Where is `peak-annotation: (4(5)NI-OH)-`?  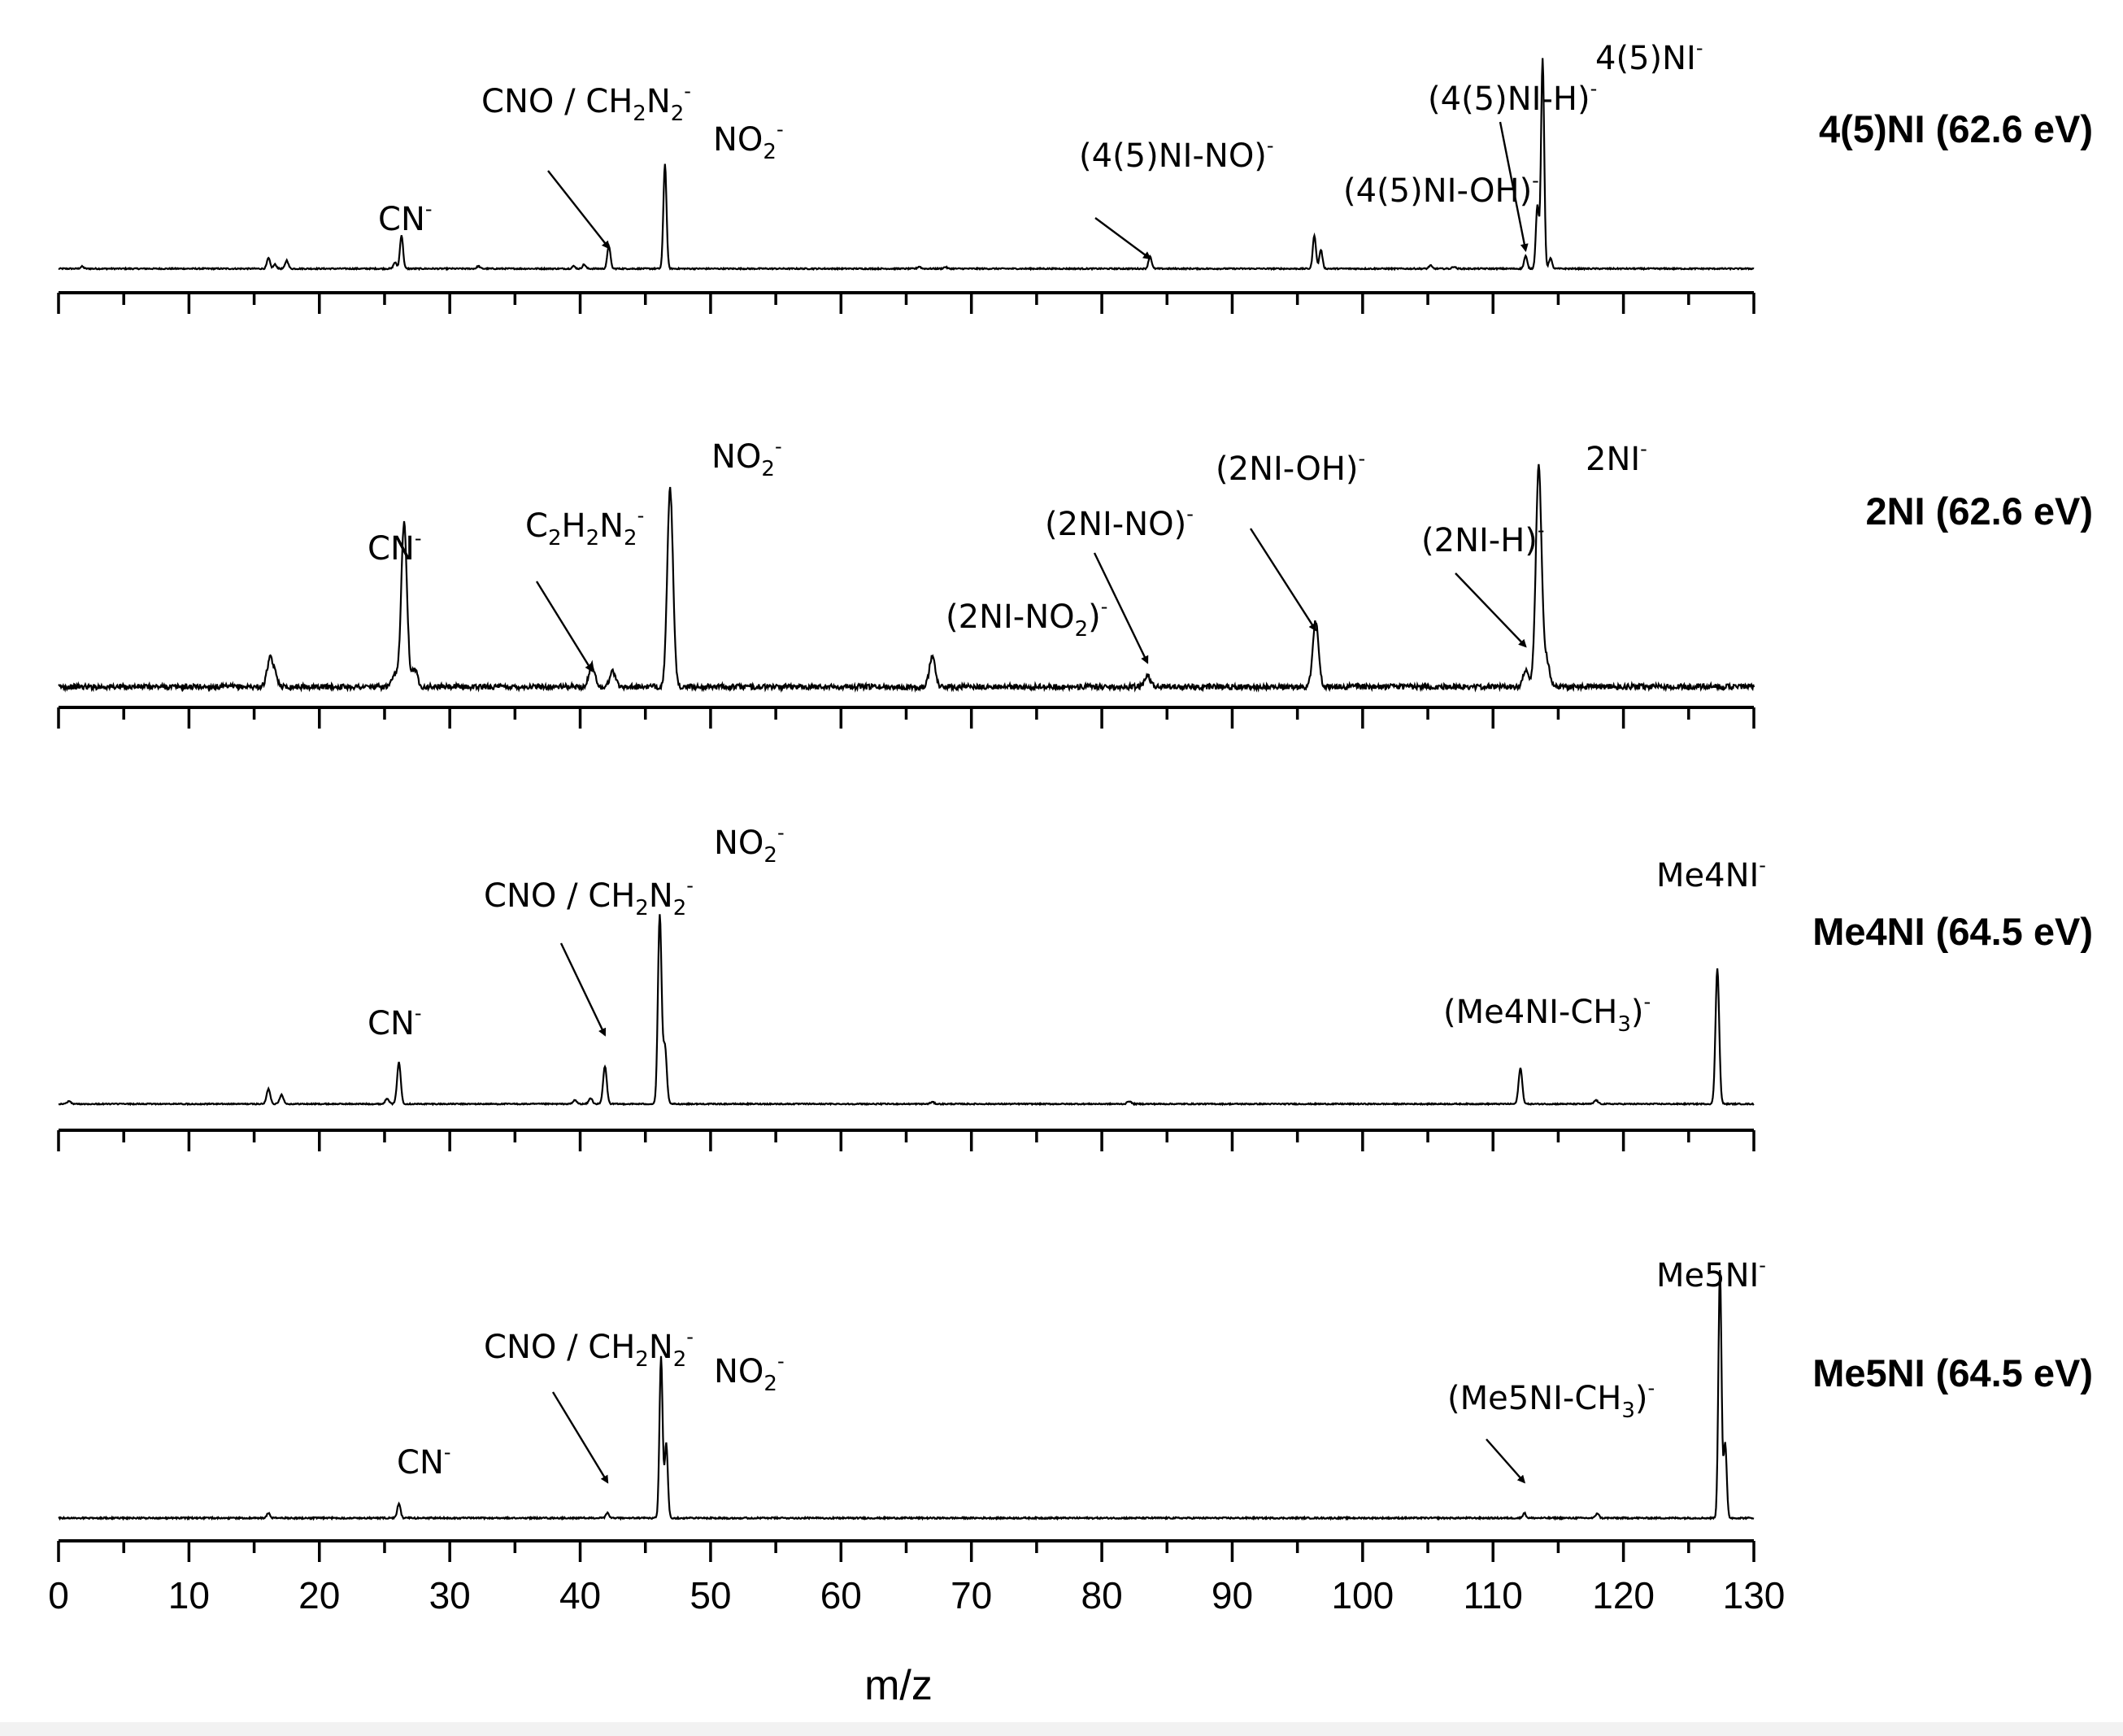
peak-annotation: (4(5)NI-OH)- is located at coordinates (1441, 189).